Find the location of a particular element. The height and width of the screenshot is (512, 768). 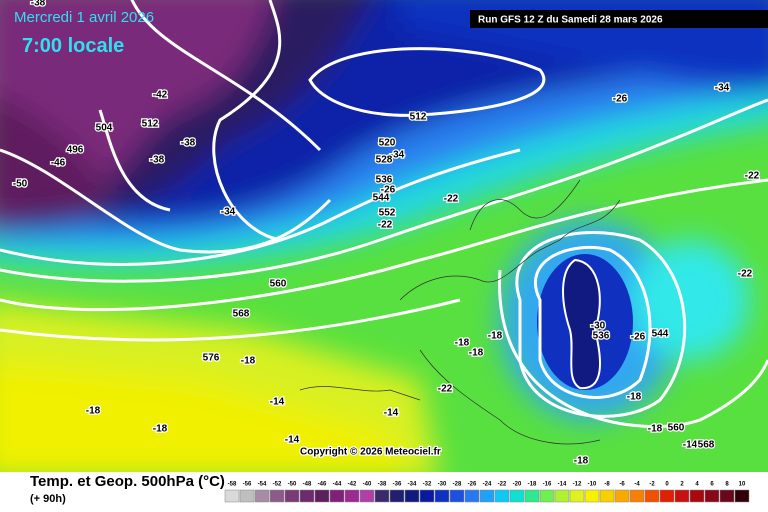

scale-label: 0 is located at coordinates (667, 485).